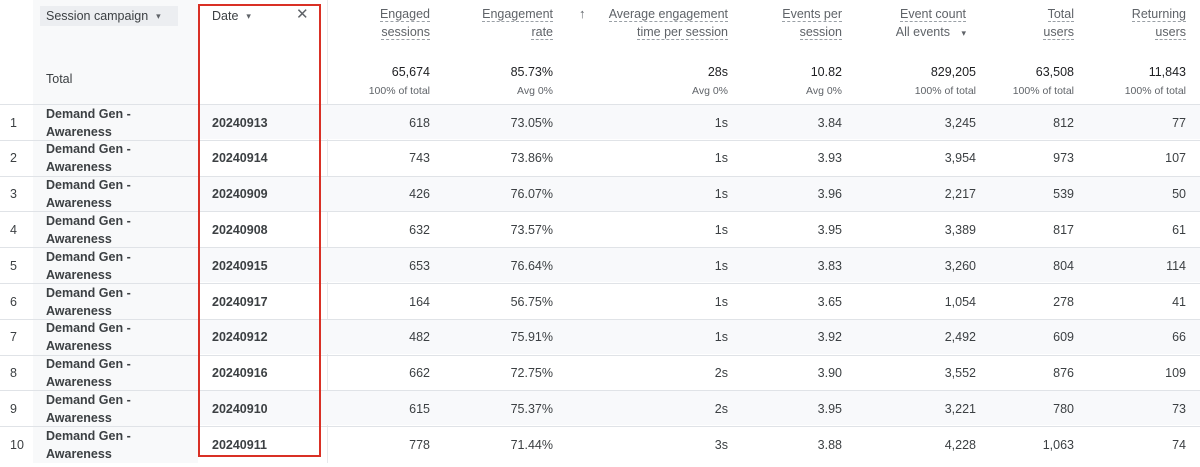  What do you see at coordinates (1063, 265) in the screenshot?
I see `cell-total-users: 804` at bounding box center [1063, 265].